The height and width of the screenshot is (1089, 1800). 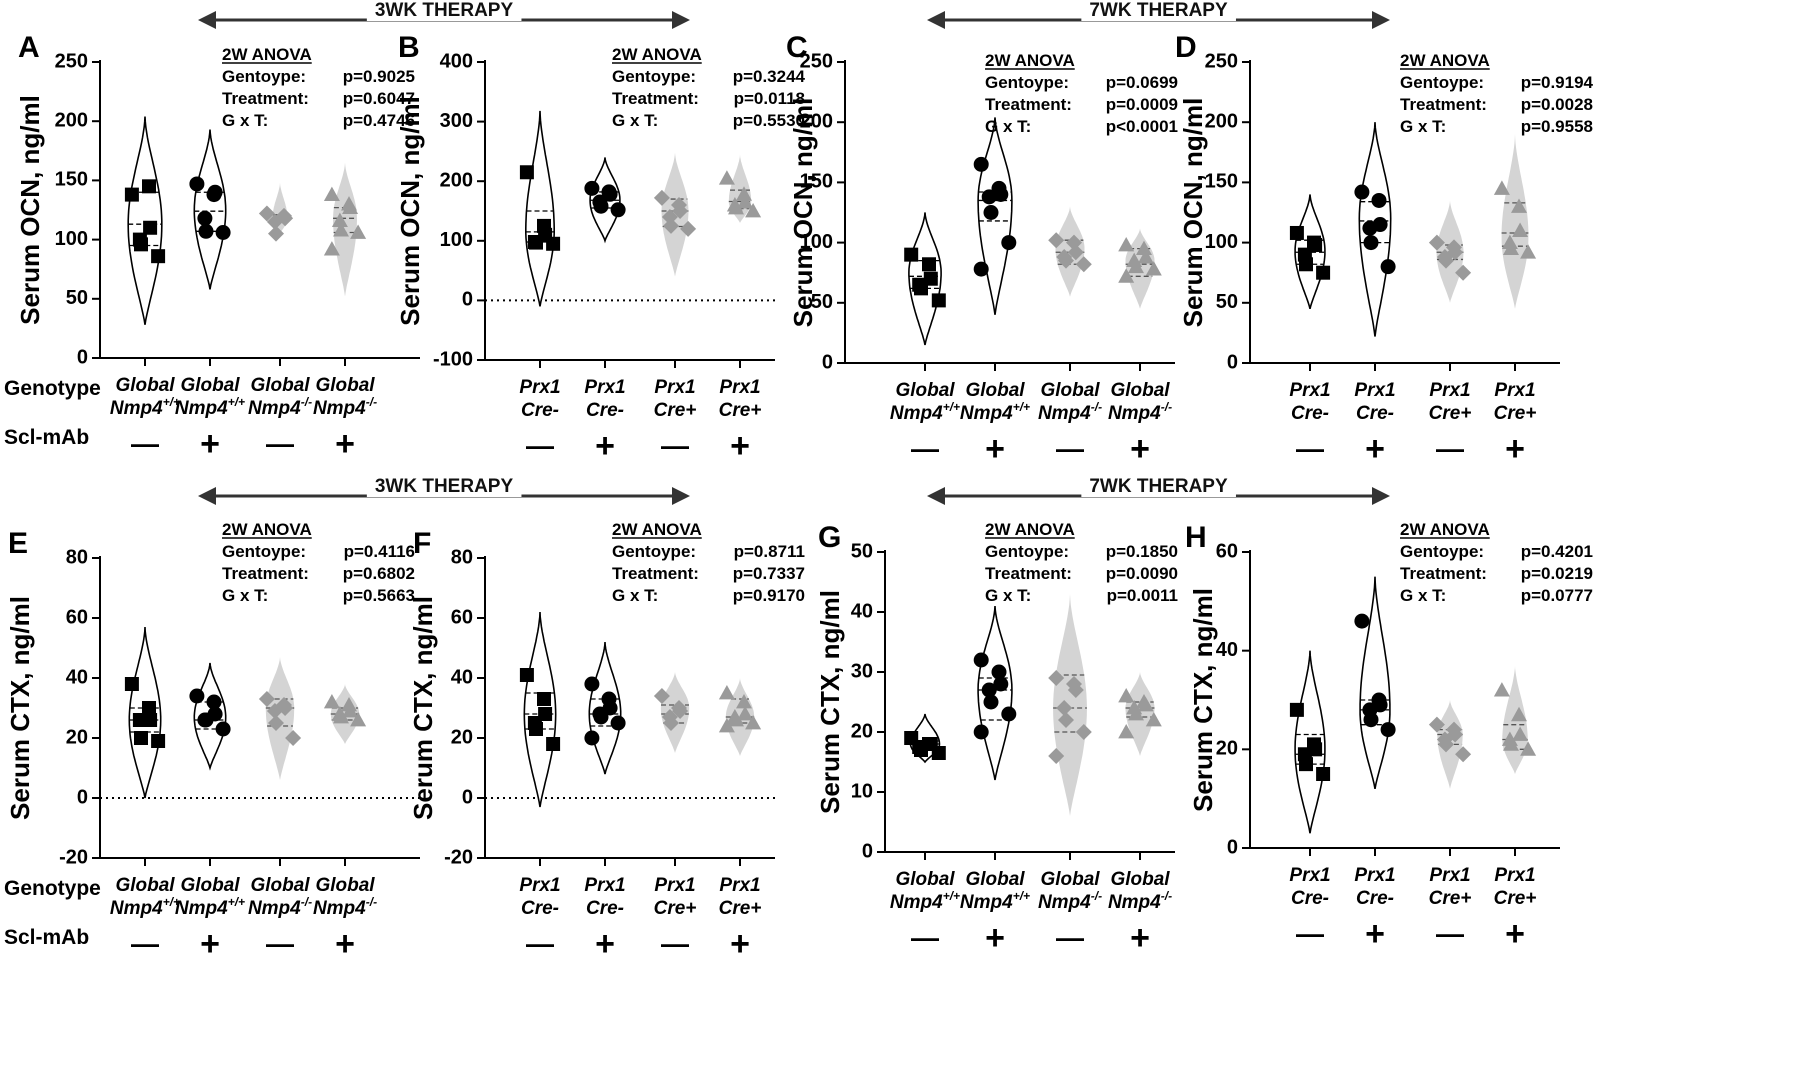 I want to click on y-tick-label: 150, so click(x=1221, y=182).